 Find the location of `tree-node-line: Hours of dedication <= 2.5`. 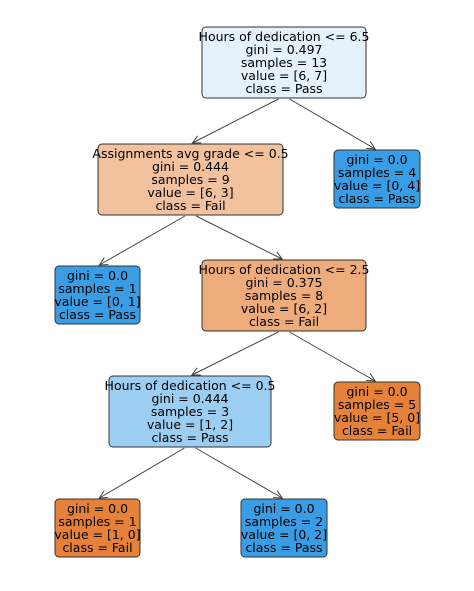

tree-node-line: Hours of dedication <= 2.5 is located at coordinates (284, 269).